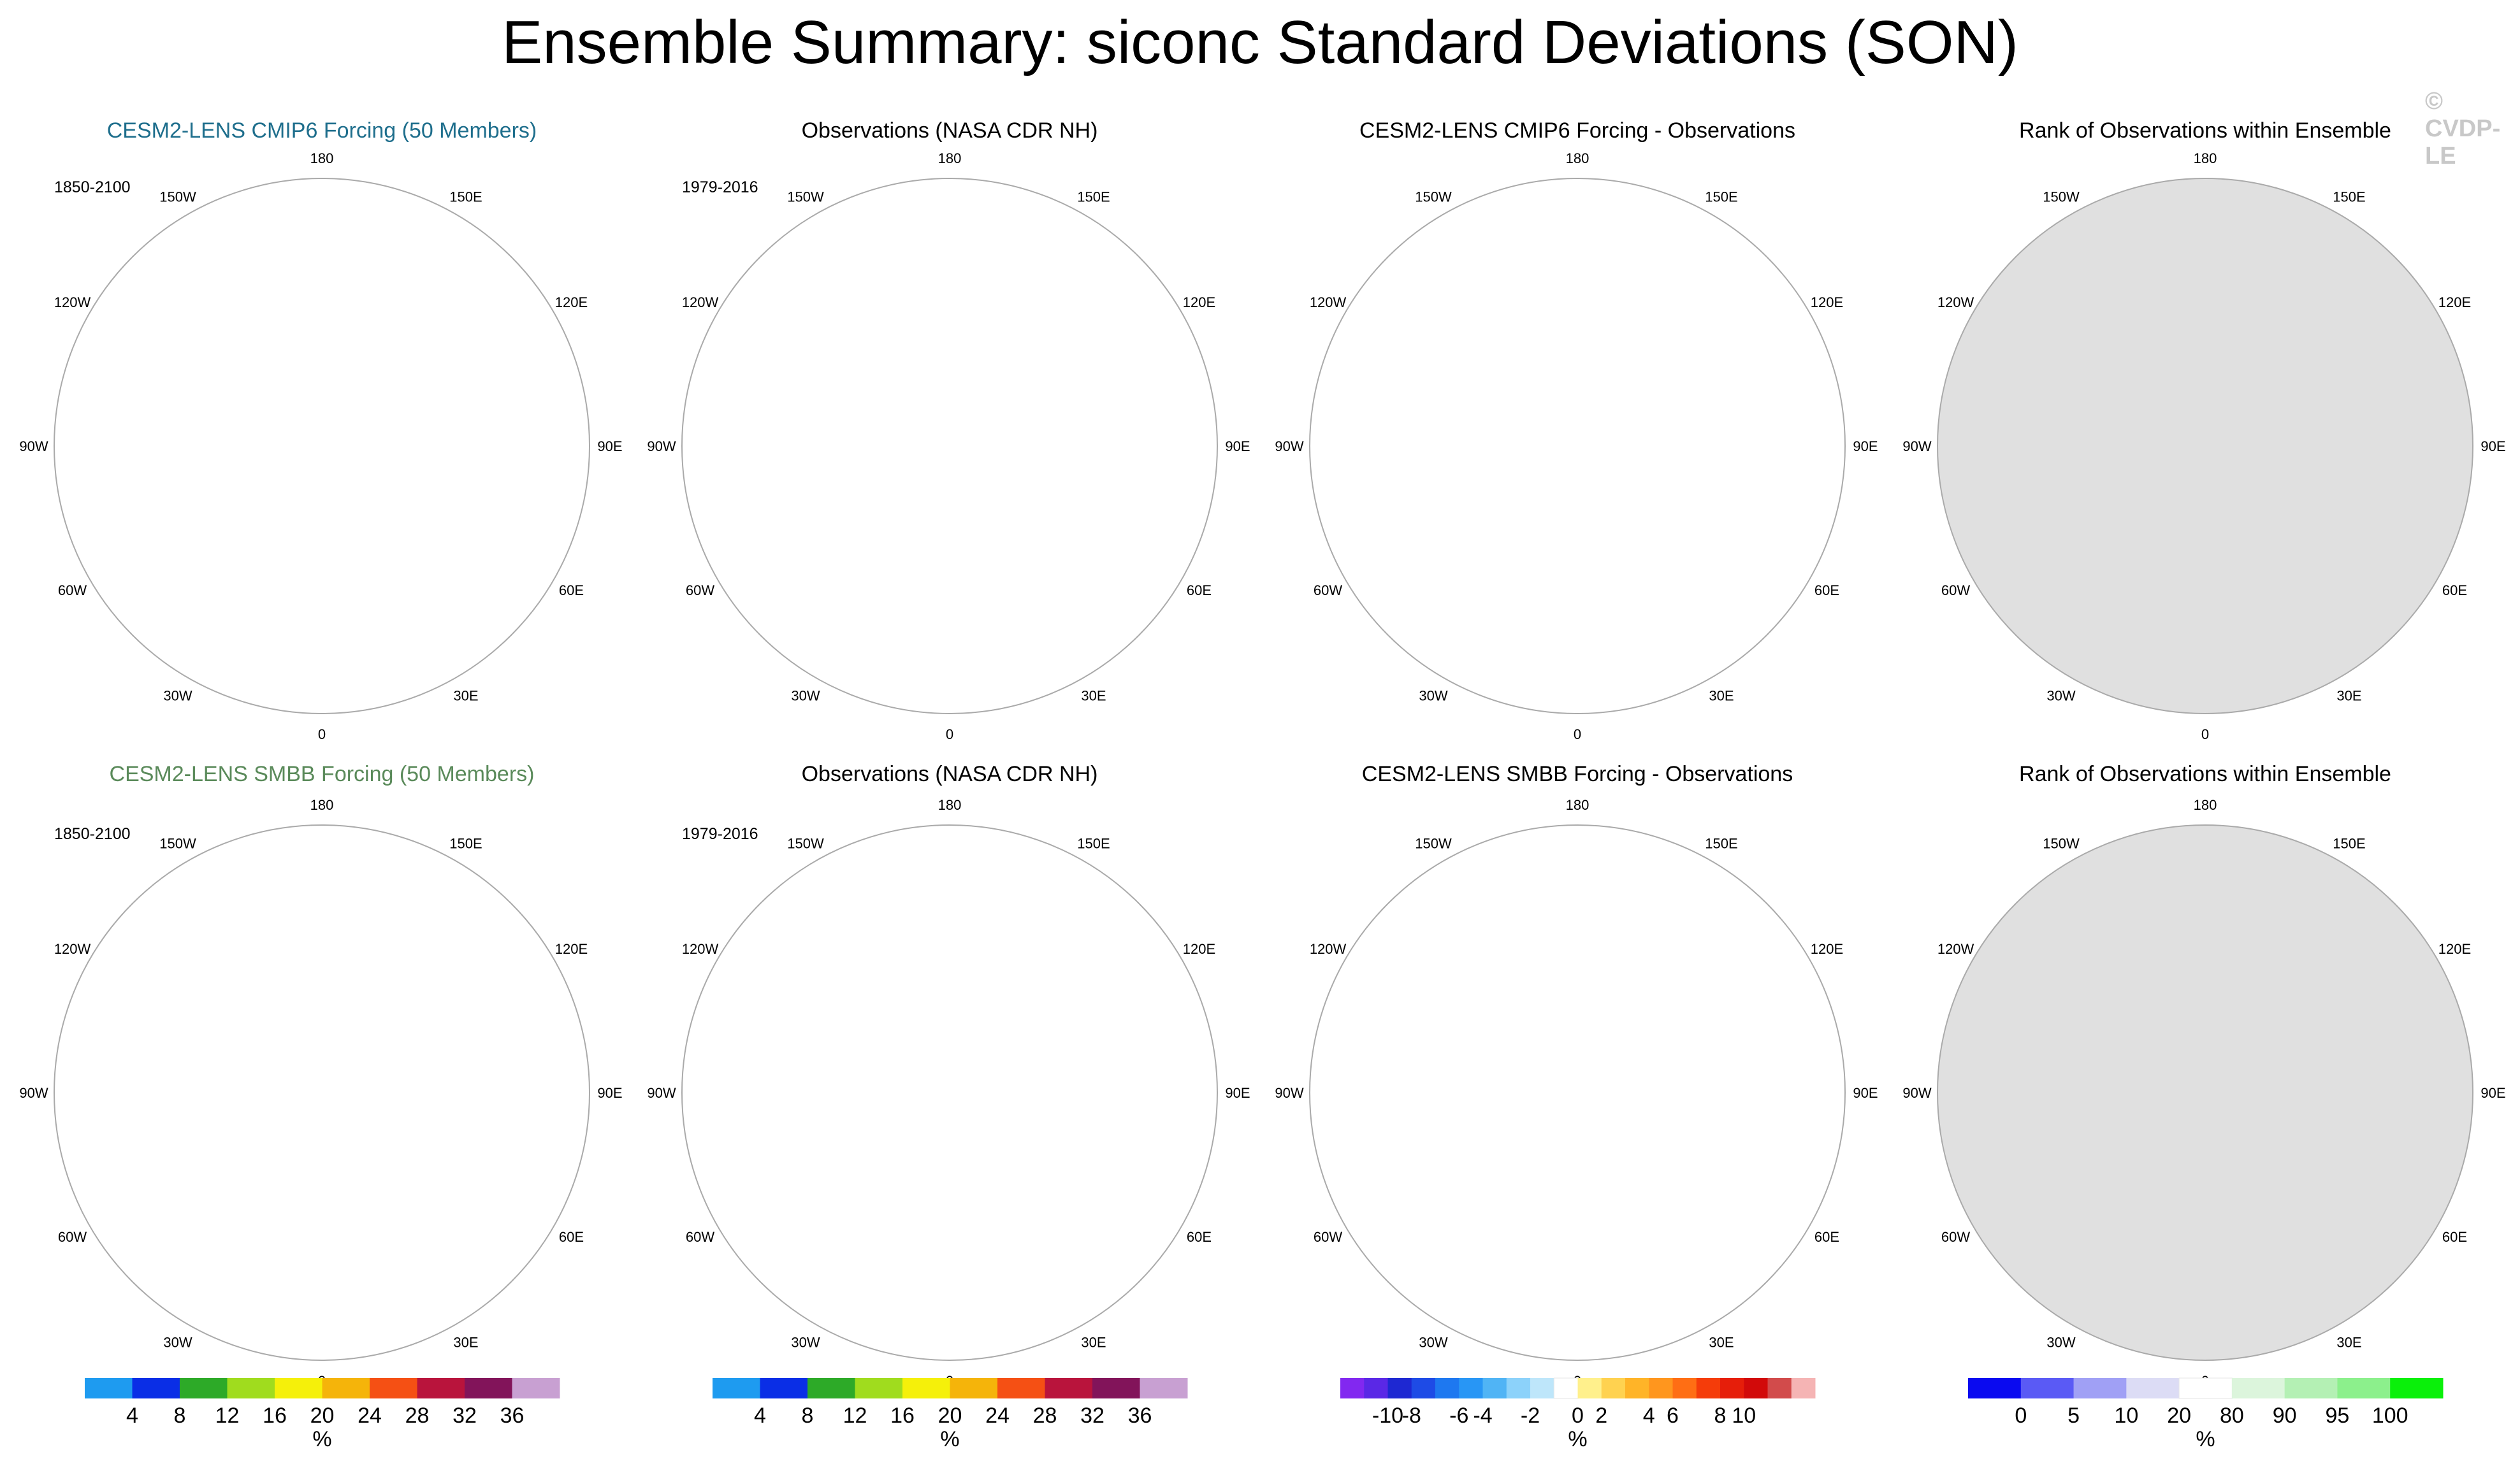  I want to click on colorbar-tick-label: 0, so click(2021, 1416).